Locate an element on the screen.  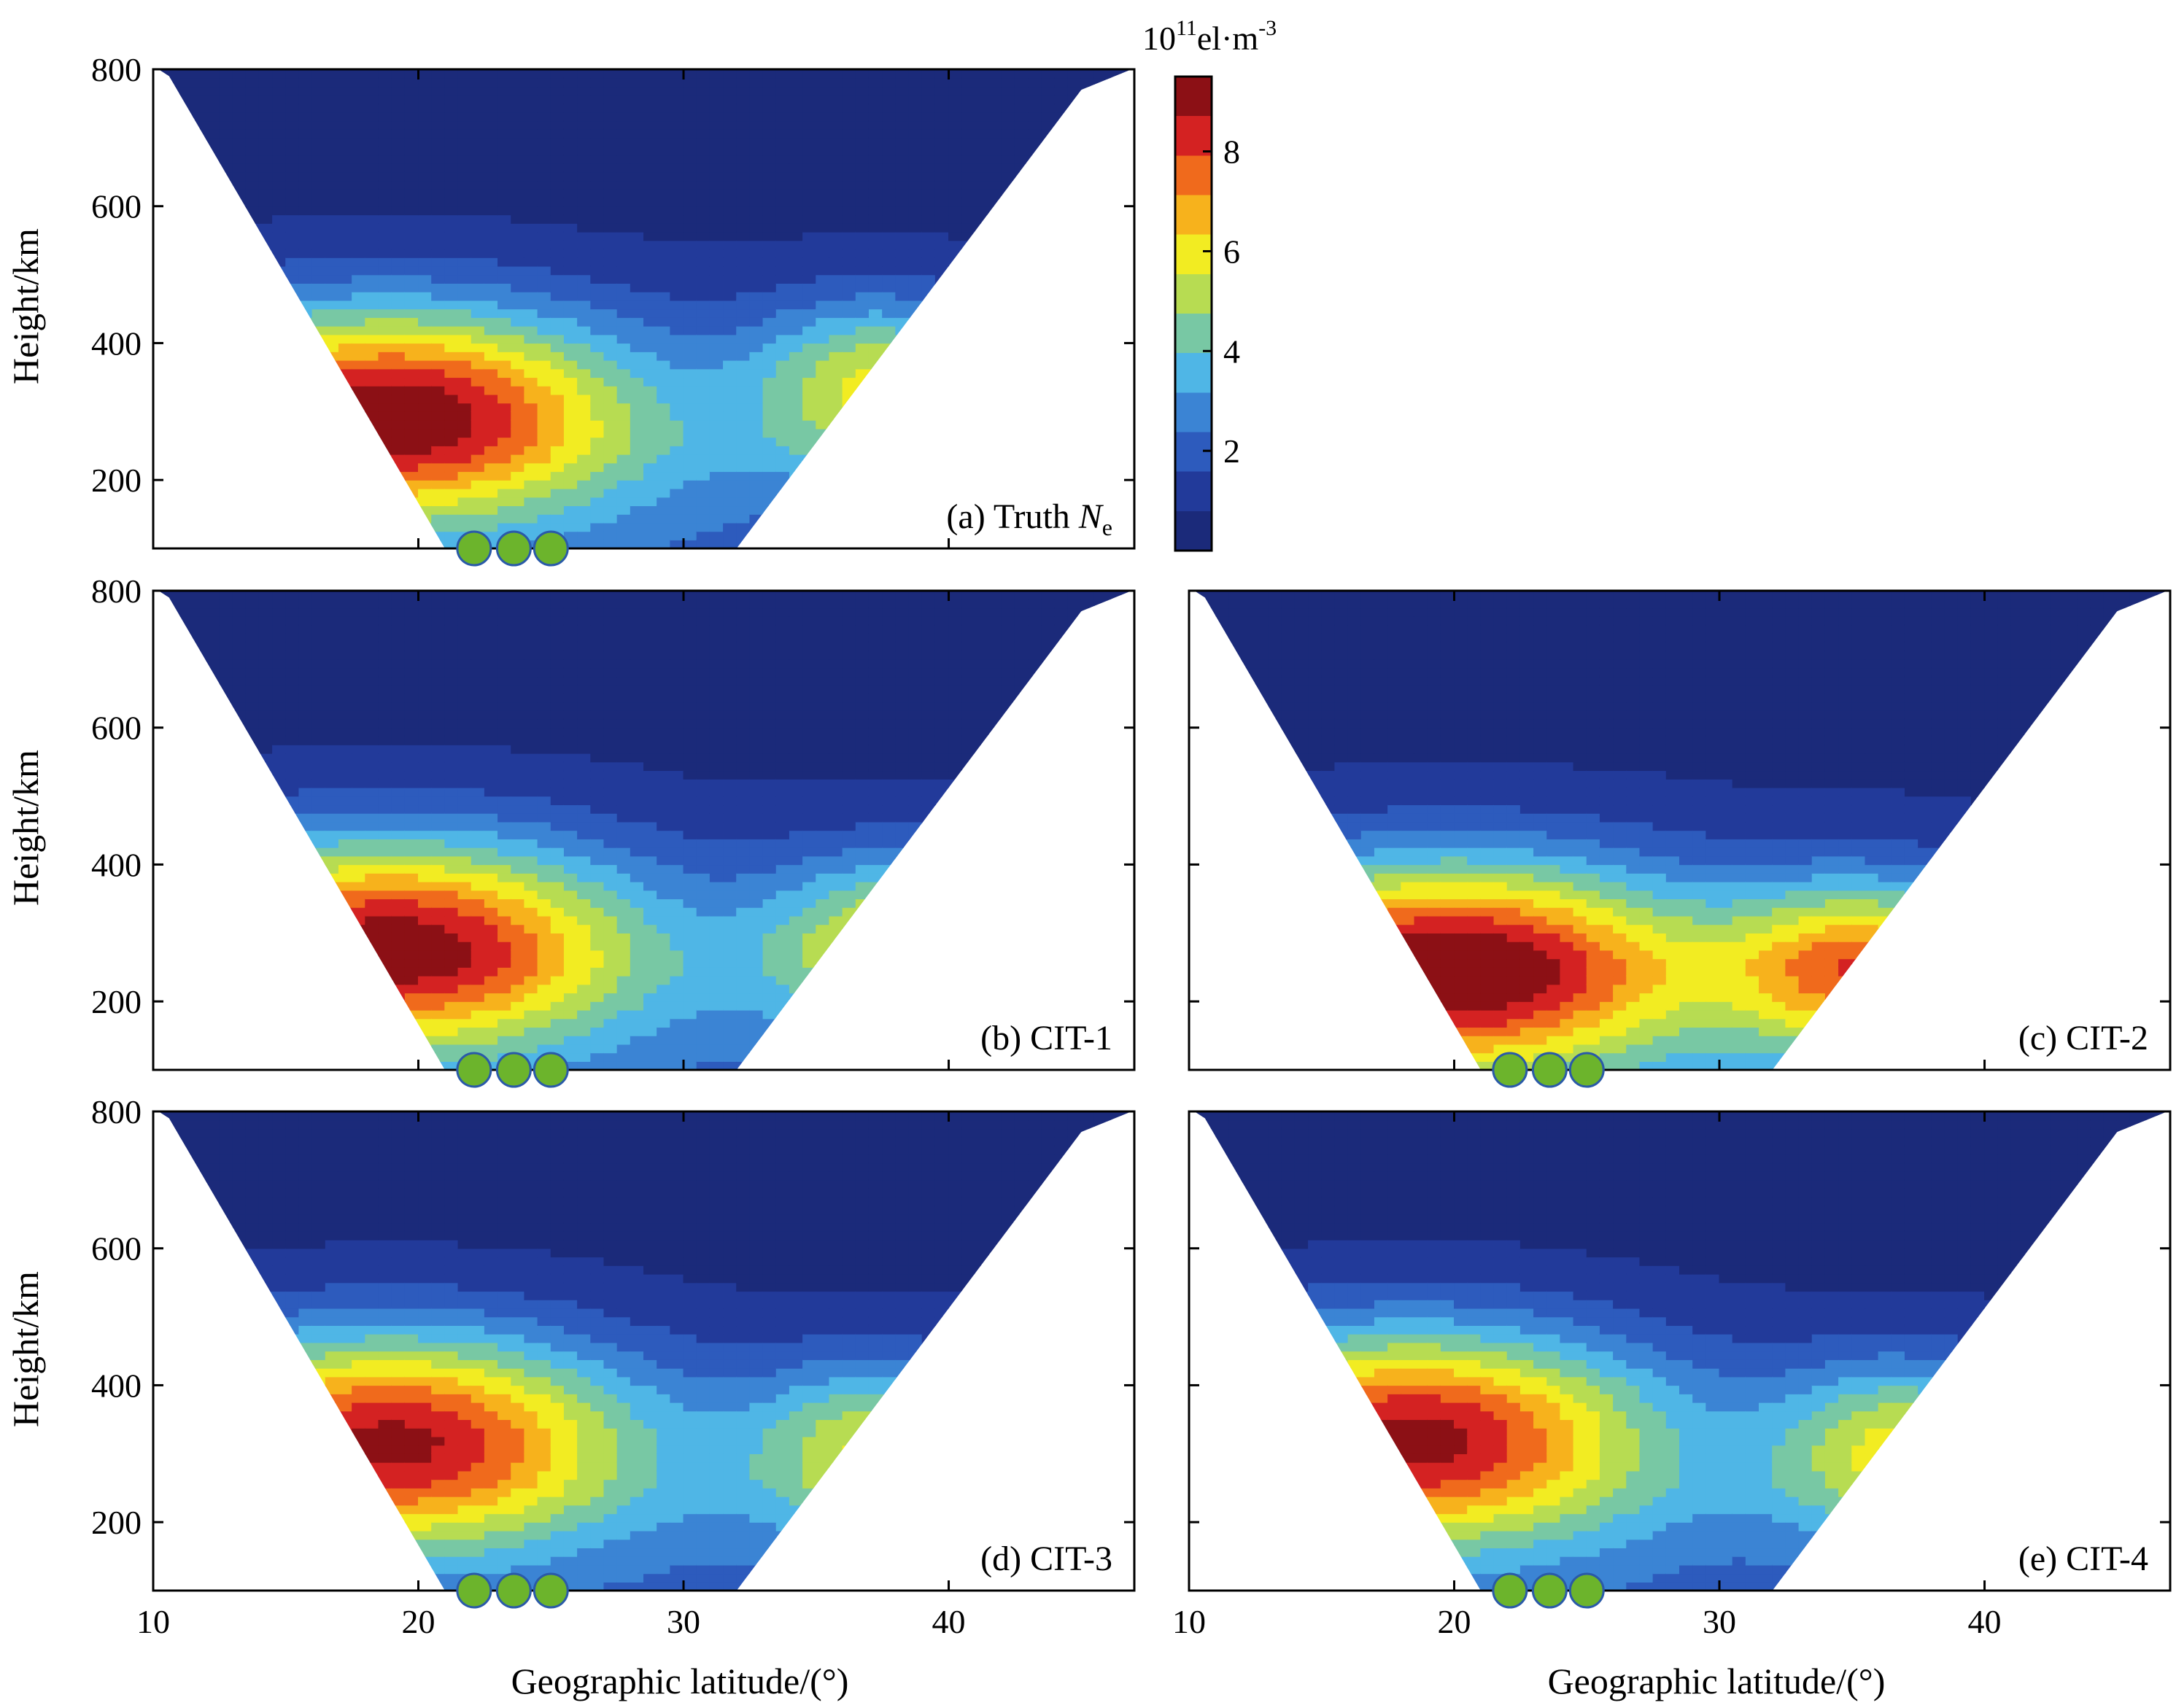
station-marker is located at coordinates (551, 549).